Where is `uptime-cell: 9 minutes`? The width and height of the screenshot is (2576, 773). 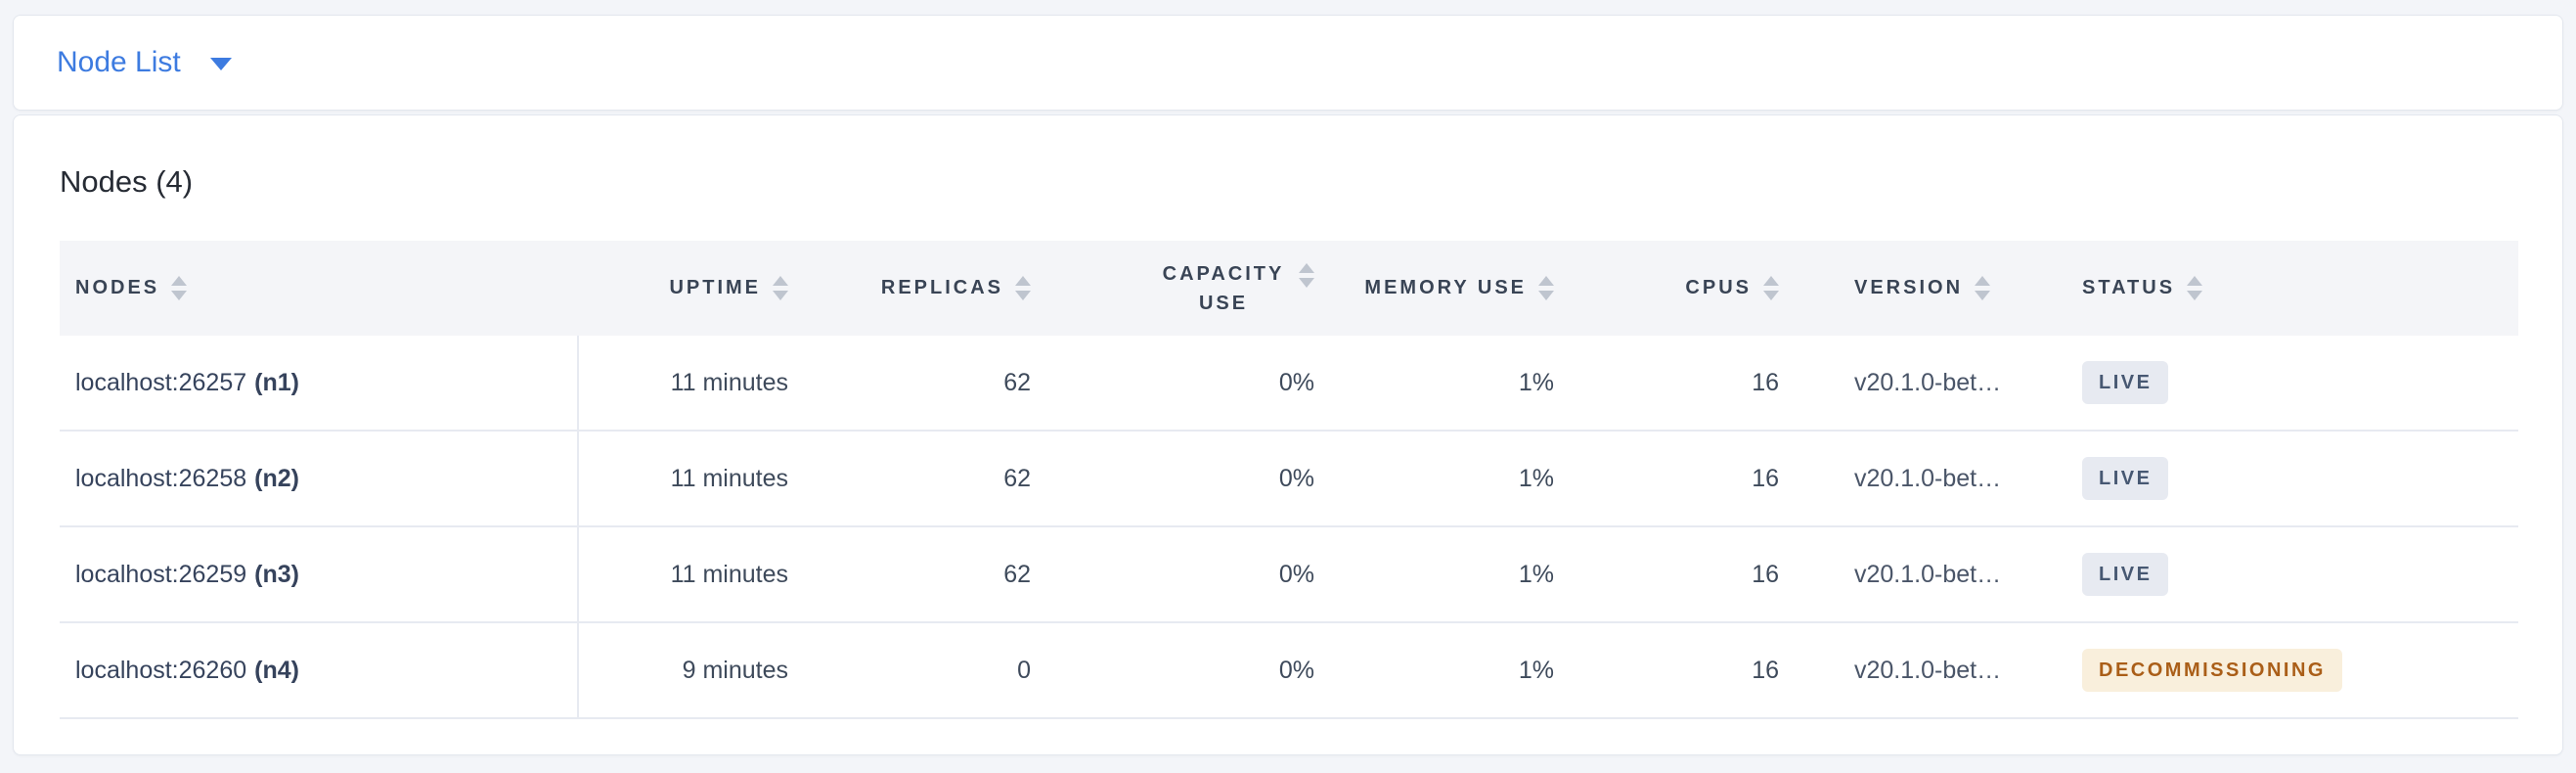 uptime-cell: 9 minutes is located at coordinates (735, 670).